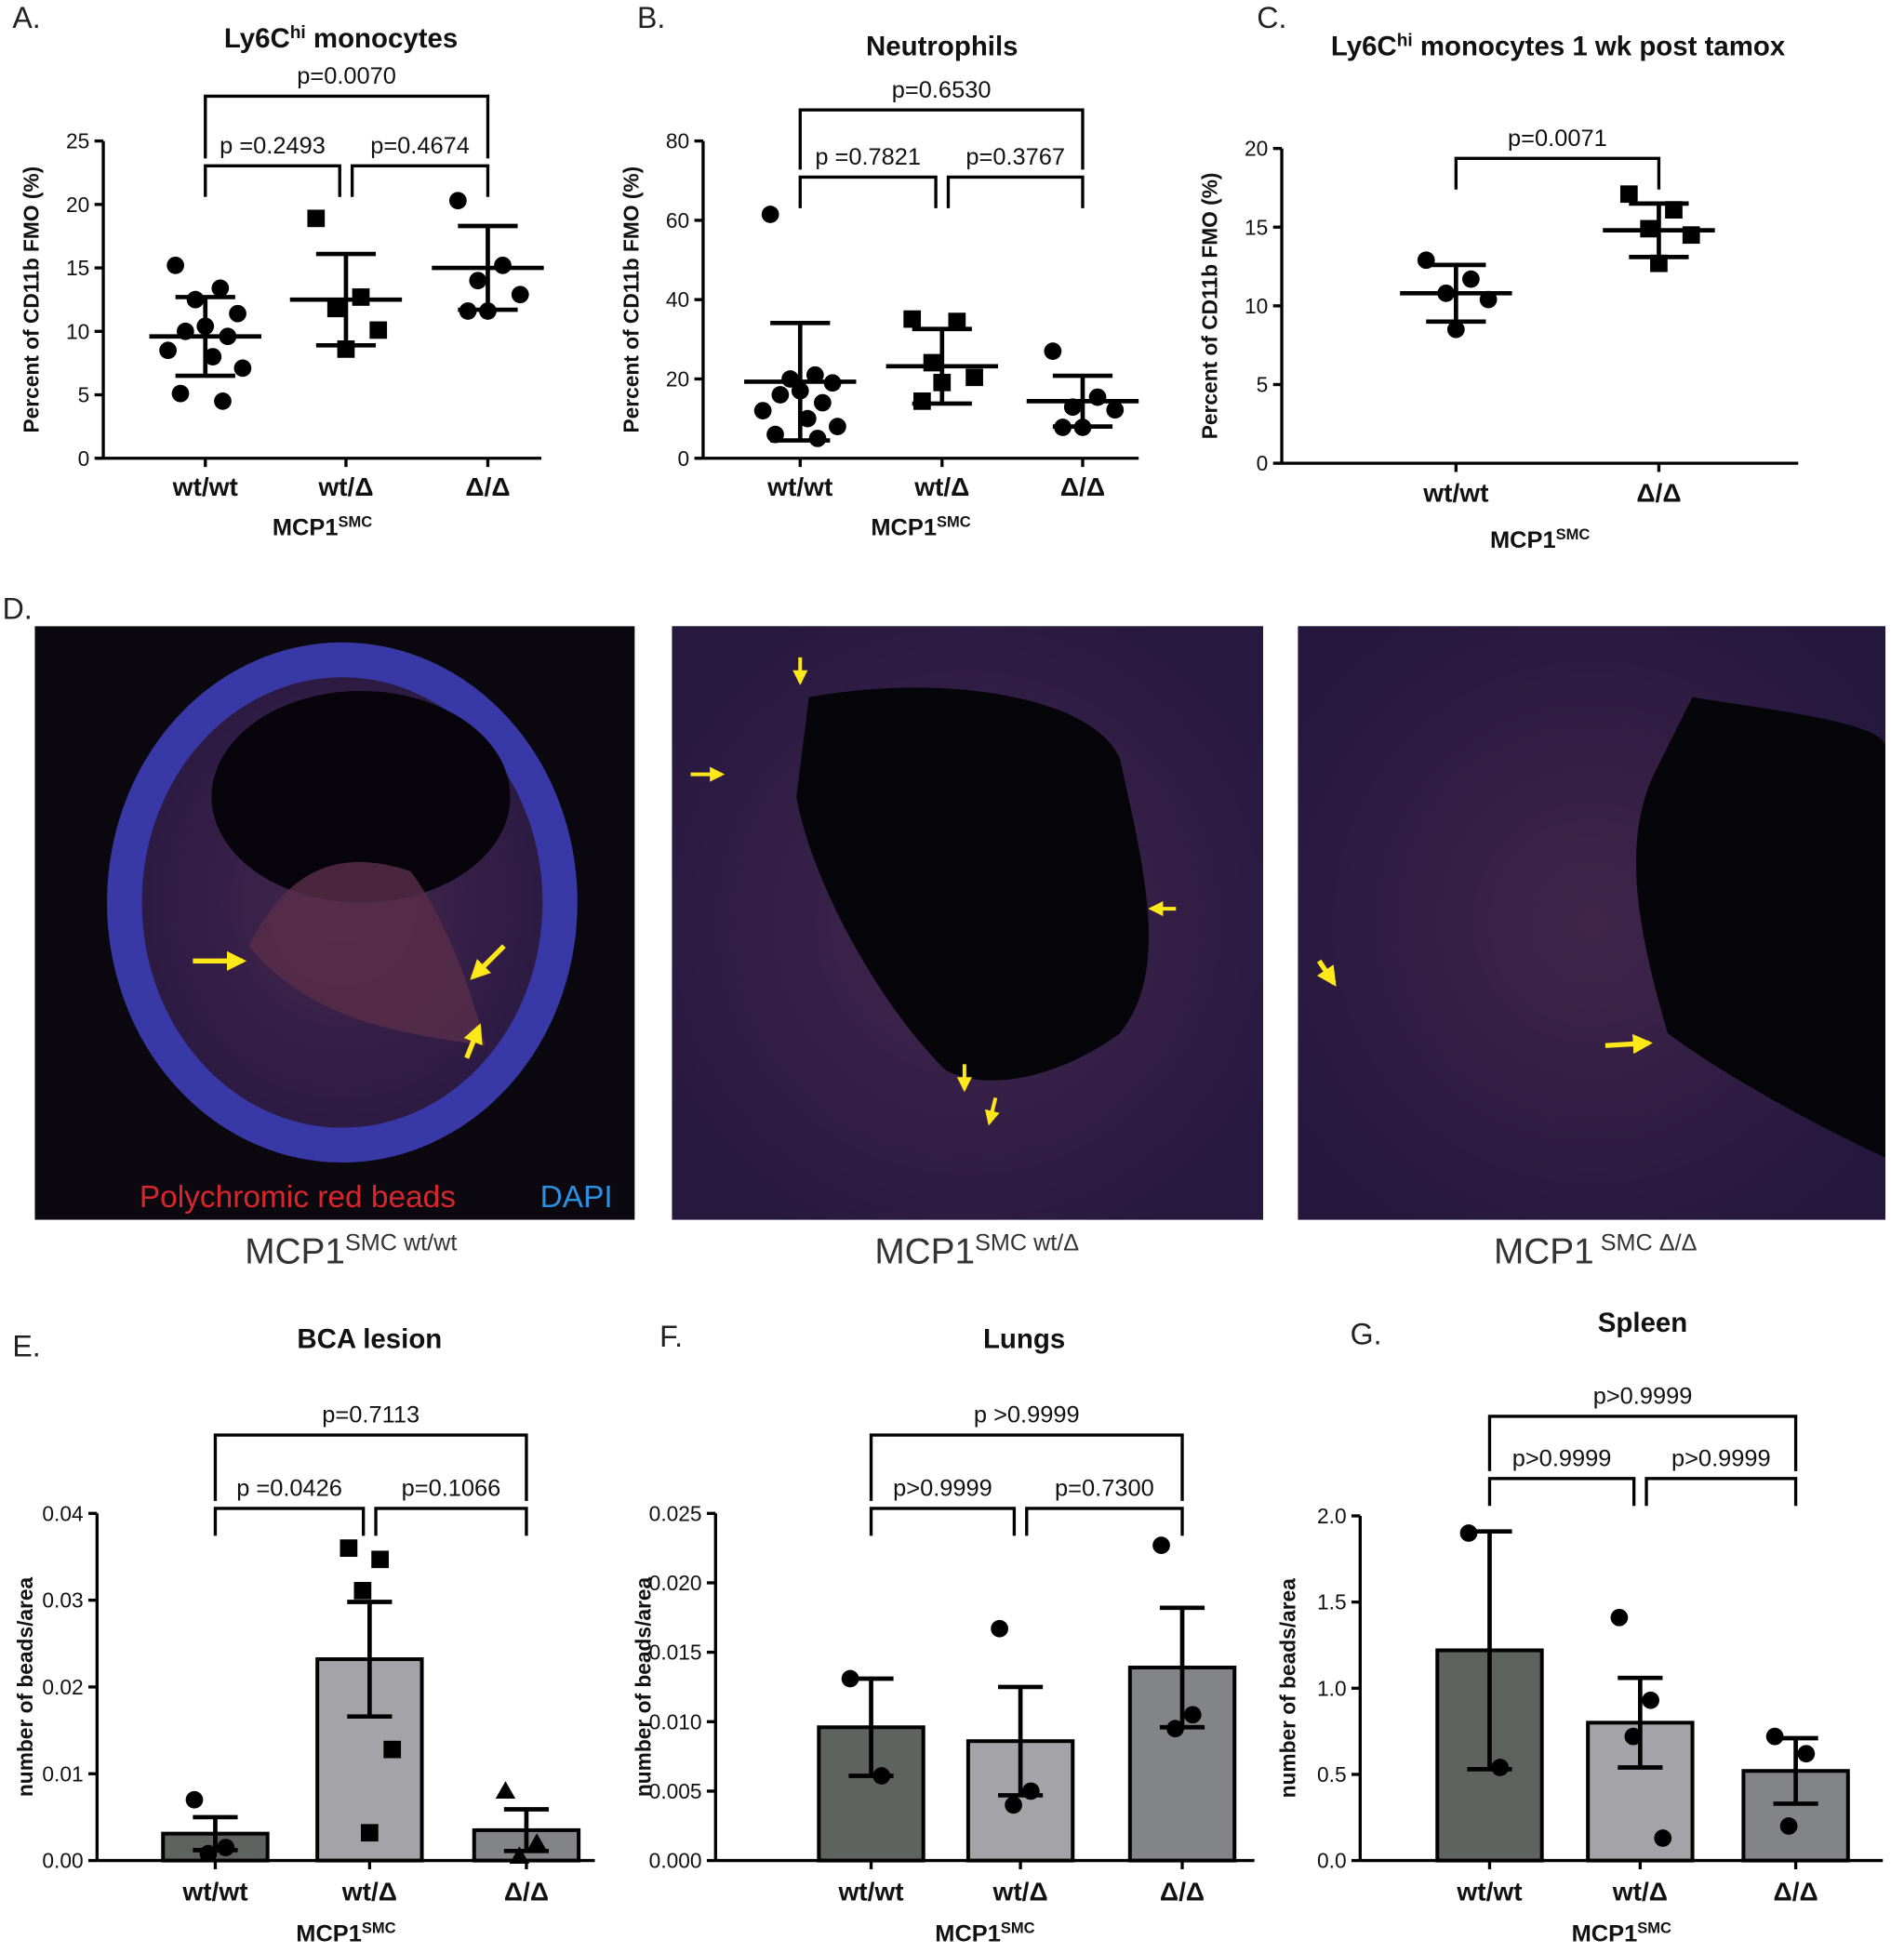  I want to click on y-tick-label: 2.0, so click(1332, 1516).